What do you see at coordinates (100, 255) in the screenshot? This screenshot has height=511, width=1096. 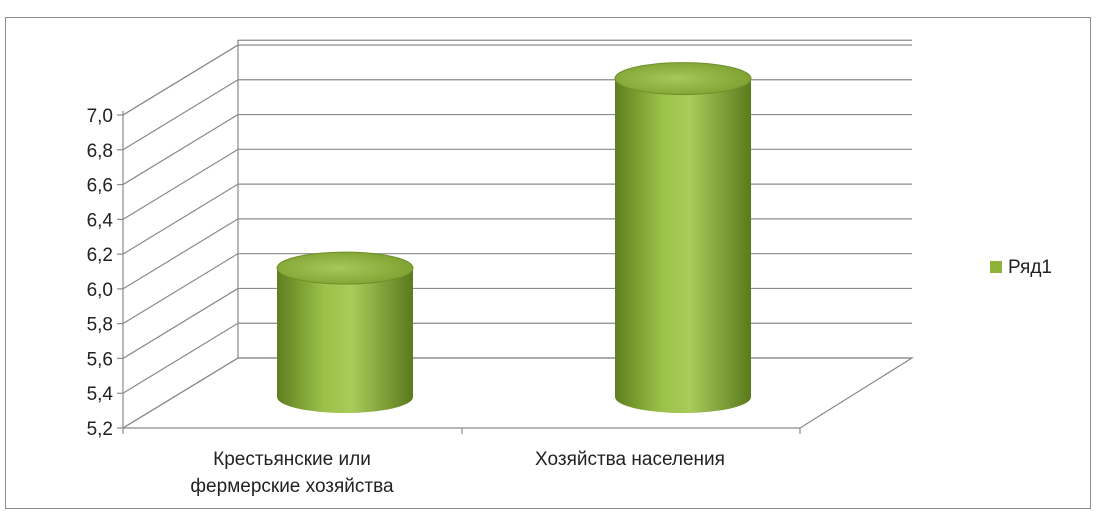 I see `y-tick-label: 6,2` at bounding box center [100, 255].